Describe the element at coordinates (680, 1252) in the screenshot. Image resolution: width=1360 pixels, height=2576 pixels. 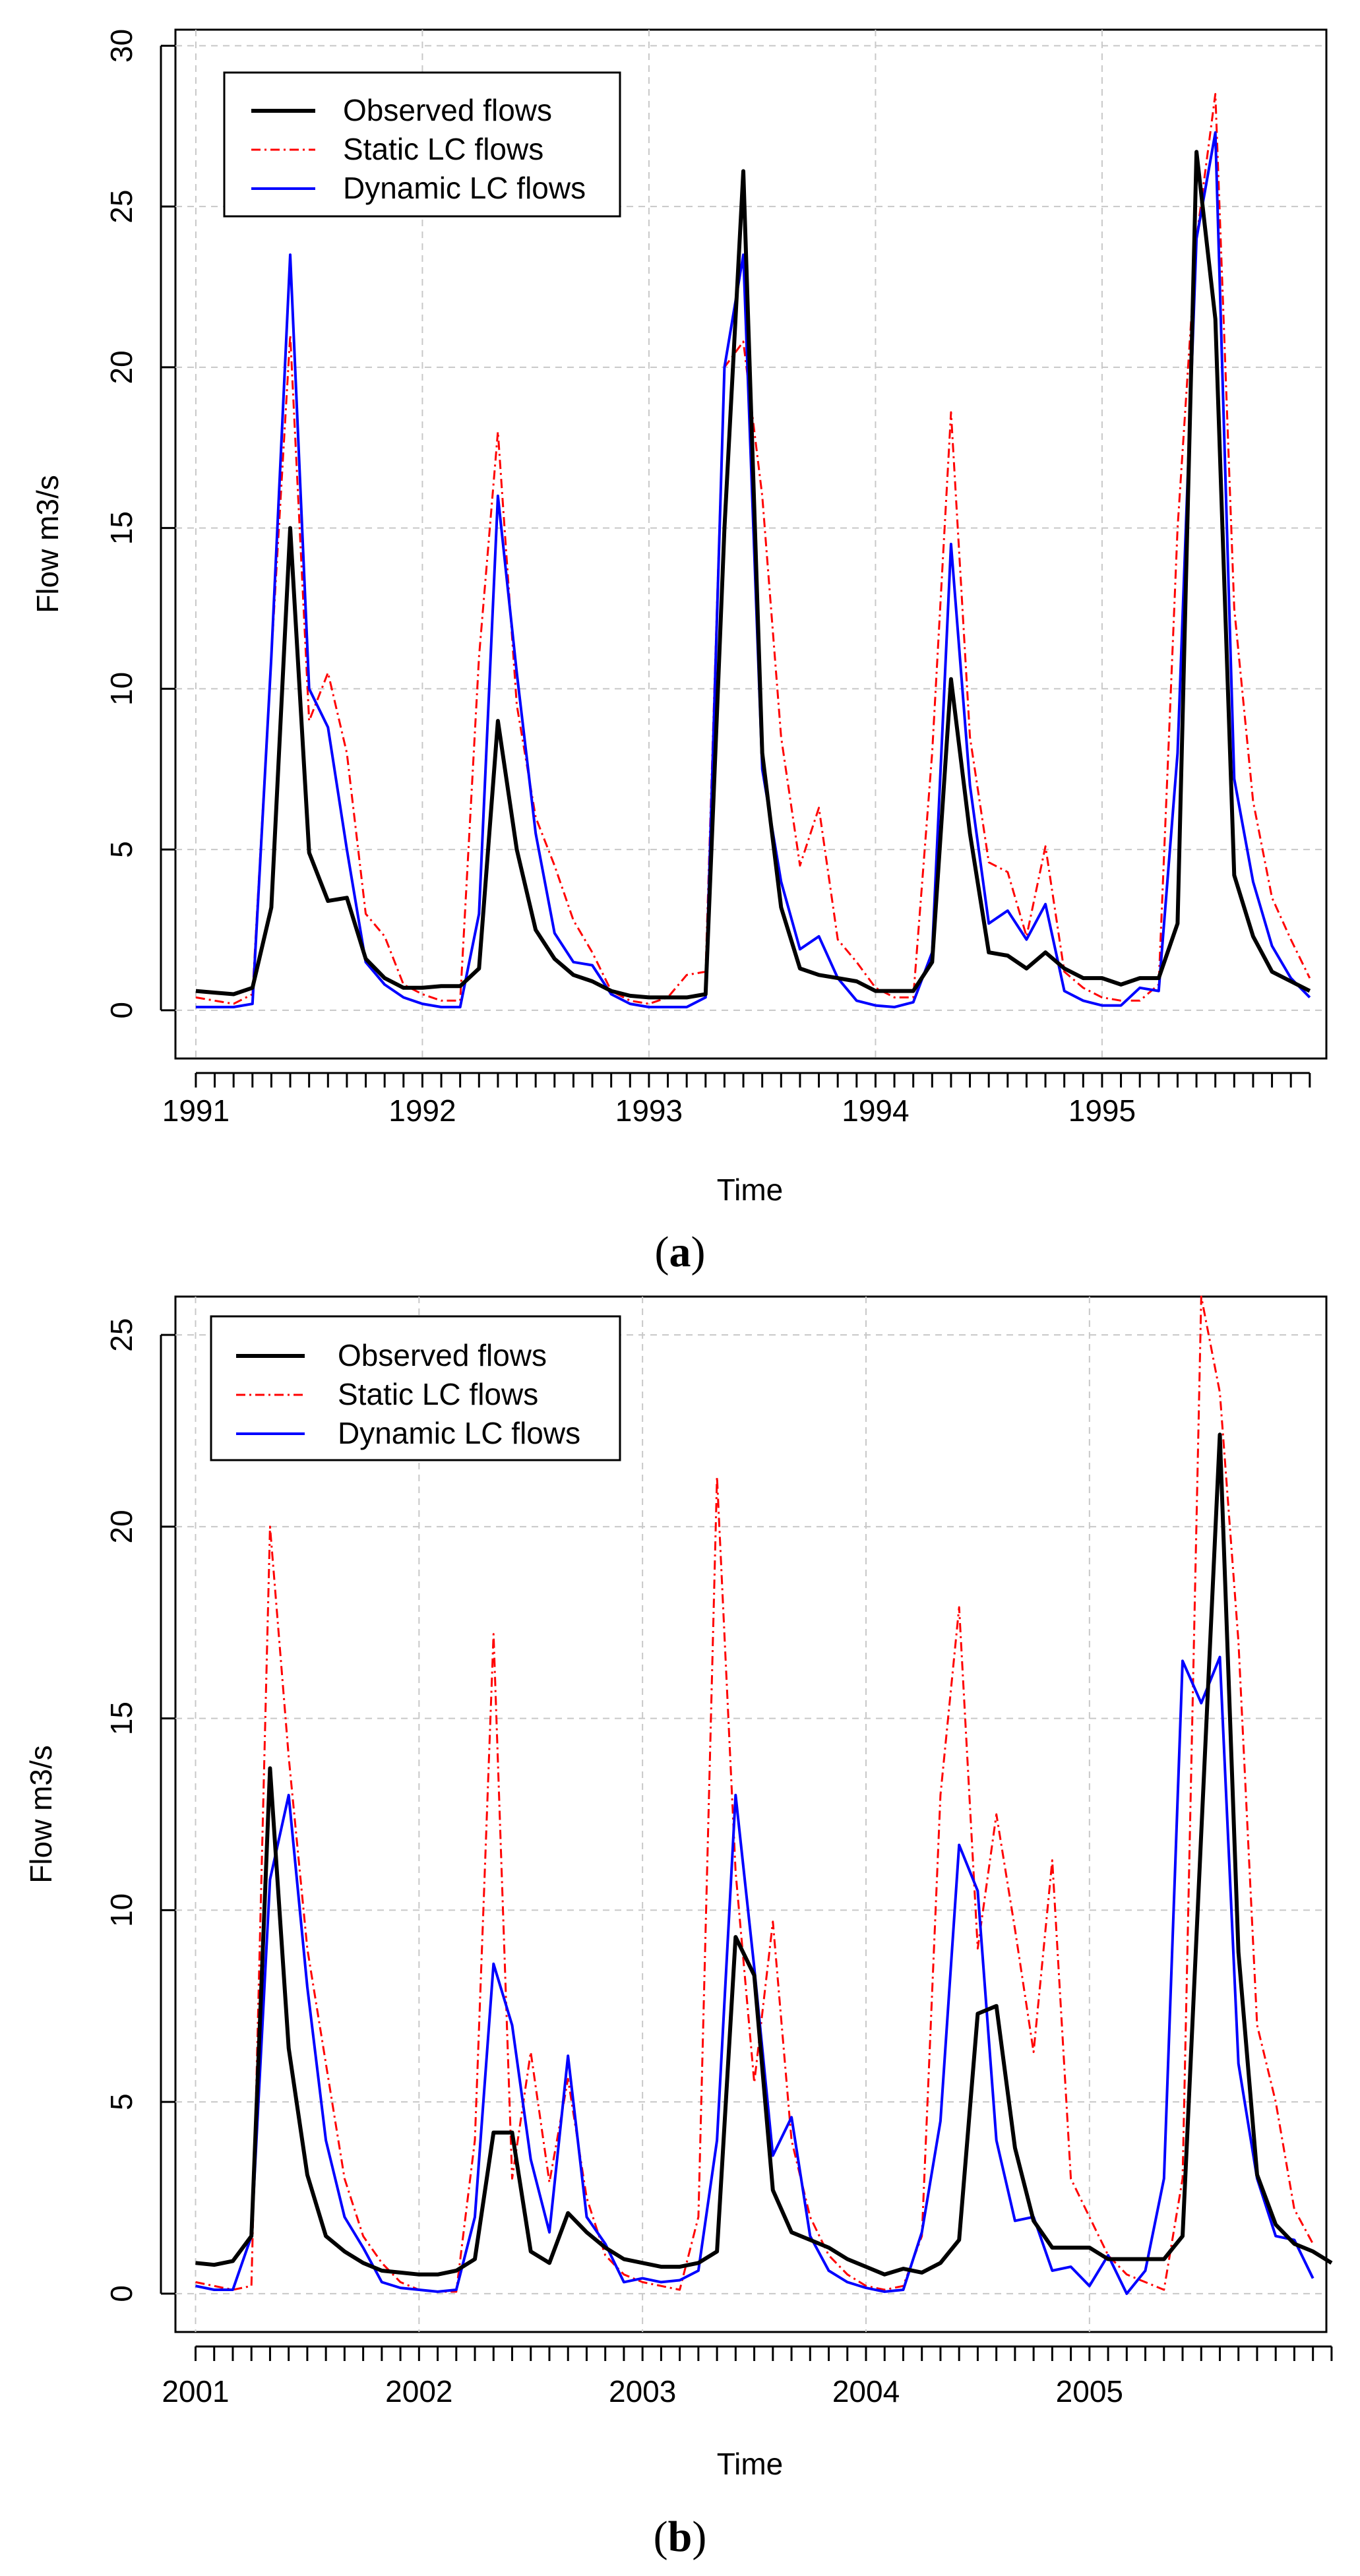
I see `caption-a: (a)` at that location.